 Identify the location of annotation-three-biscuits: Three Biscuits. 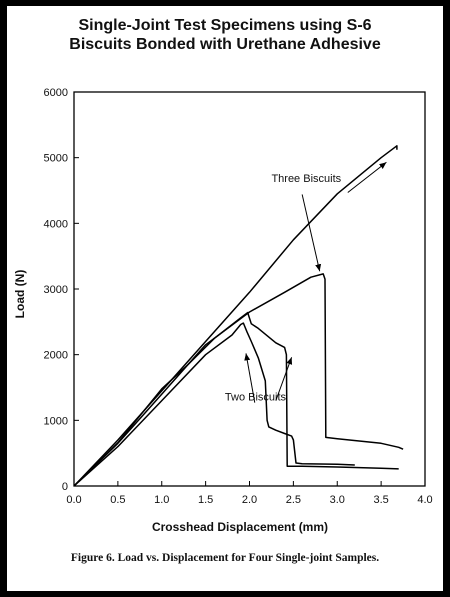
(306, 179).